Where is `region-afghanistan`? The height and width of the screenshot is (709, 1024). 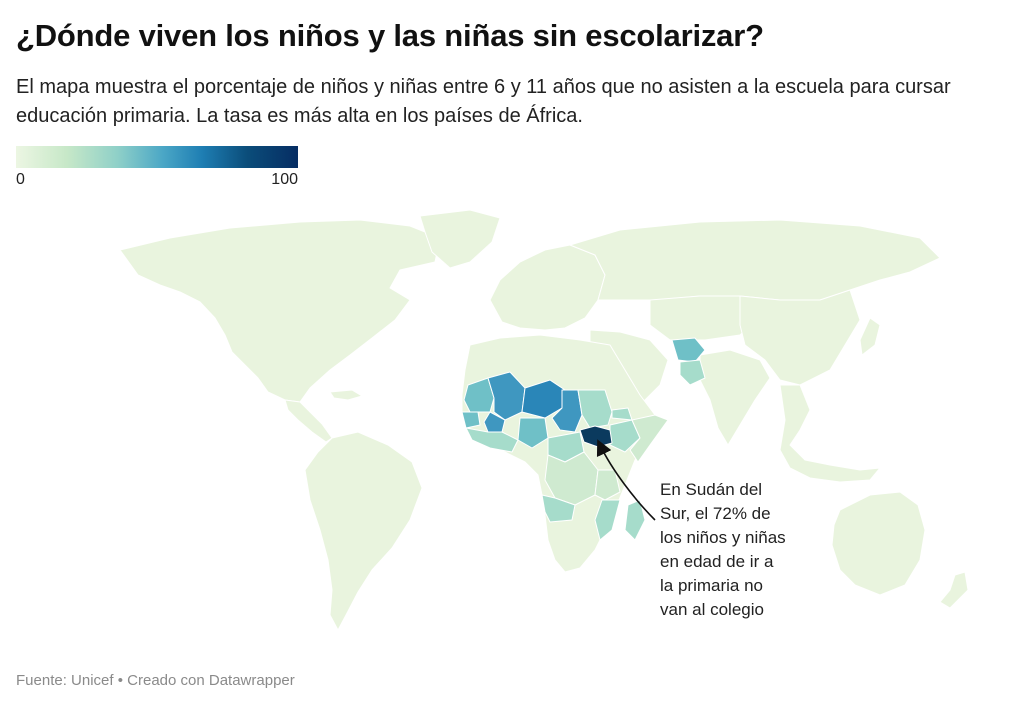
region-afghanistan is located at coordinates (688, 350).